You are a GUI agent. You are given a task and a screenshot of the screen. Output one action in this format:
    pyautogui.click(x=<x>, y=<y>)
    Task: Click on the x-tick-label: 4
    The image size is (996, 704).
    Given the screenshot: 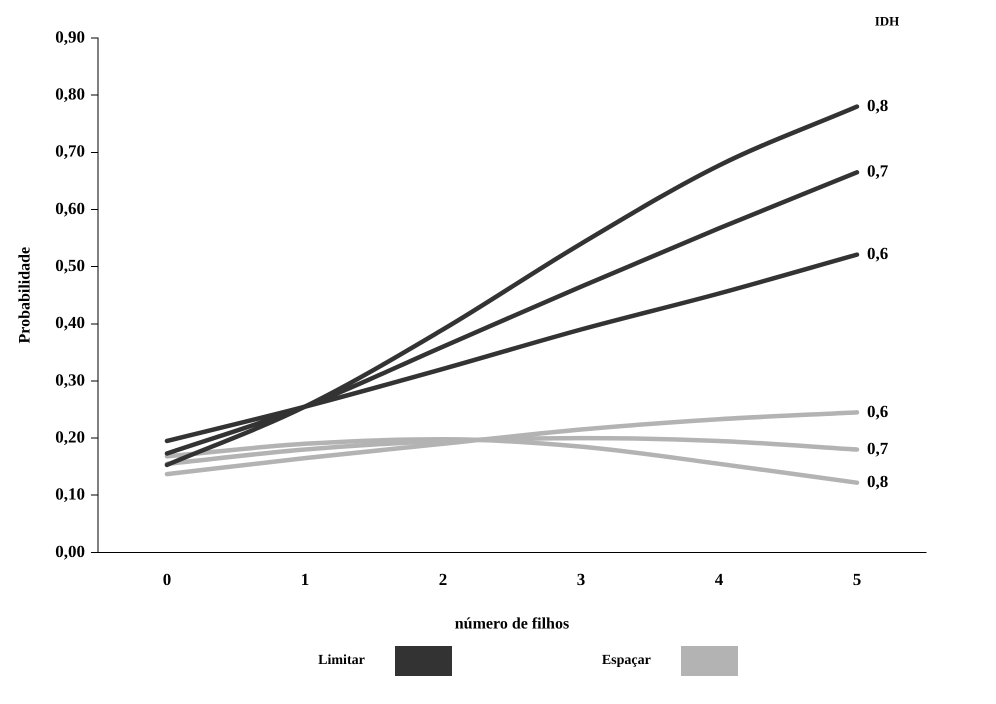 What is the action you would take?
    pyautogui.click(x=719, y=579)
    